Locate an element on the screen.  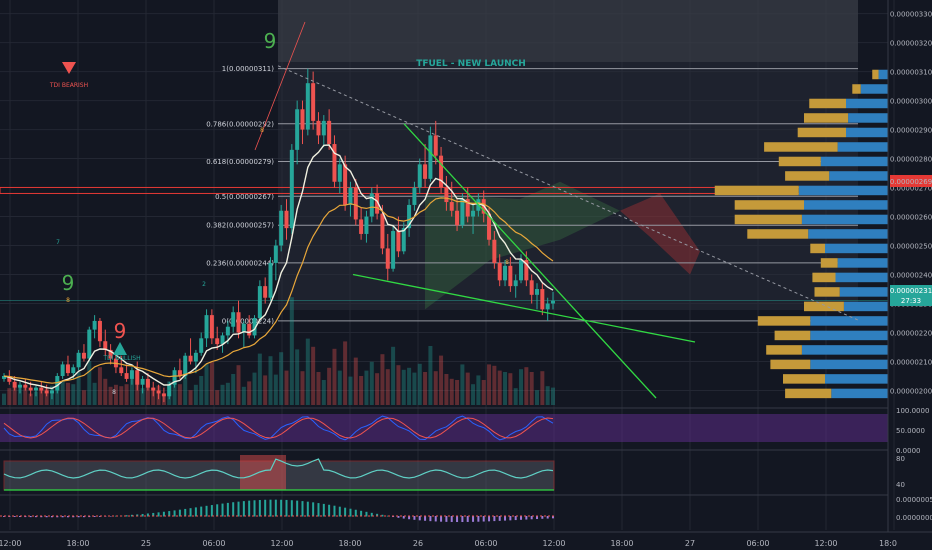
price-tick-label: 0.00000210 is located at coordinates (911, 363).